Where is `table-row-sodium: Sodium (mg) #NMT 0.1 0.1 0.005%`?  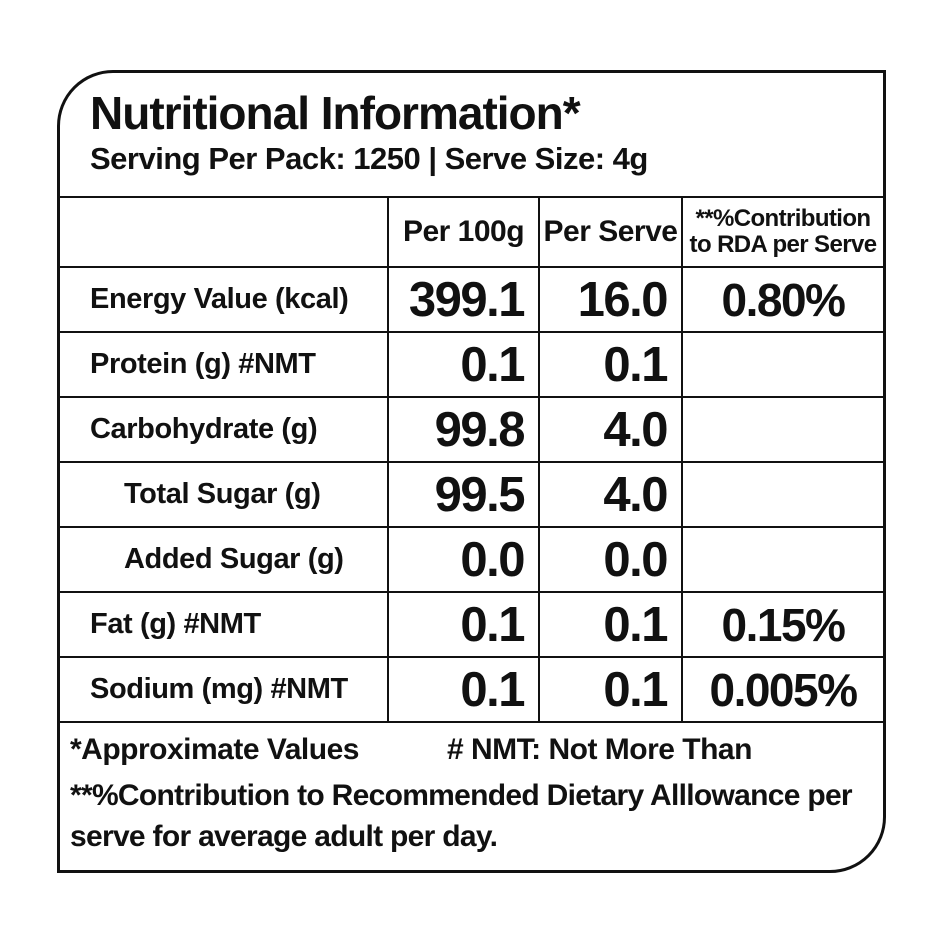 table-row-sodium: Sodium (mg) #NMT 0.1 0.1 0.005% is located at coordinates (471, 690).